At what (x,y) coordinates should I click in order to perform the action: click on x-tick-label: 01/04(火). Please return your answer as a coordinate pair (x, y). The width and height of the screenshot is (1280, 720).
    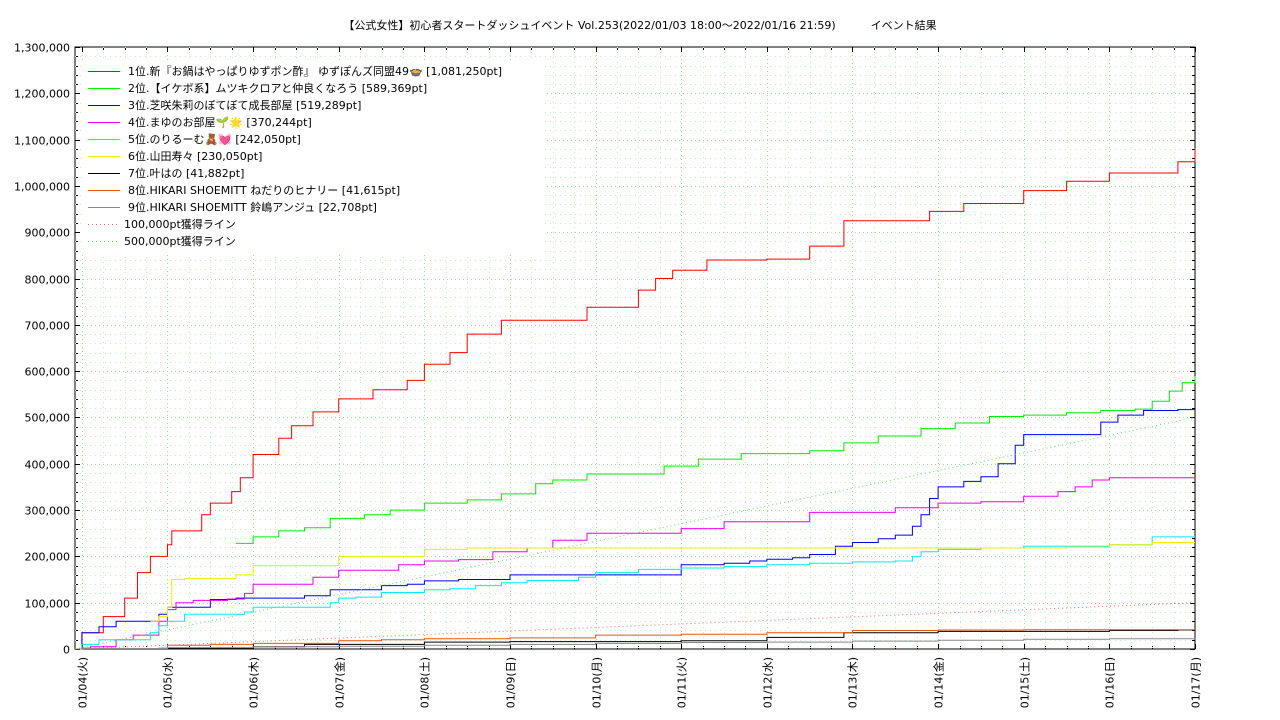
    Looking at the image, I should click on (83, 682).